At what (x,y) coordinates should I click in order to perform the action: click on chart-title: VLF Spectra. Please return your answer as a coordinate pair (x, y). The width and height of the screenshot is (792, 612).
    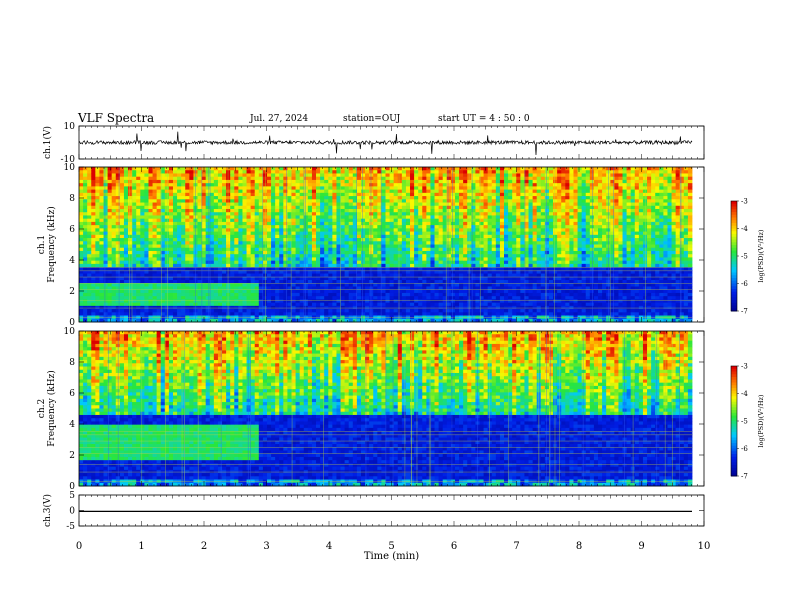
    Looking at the image, I should click on (116, 118).